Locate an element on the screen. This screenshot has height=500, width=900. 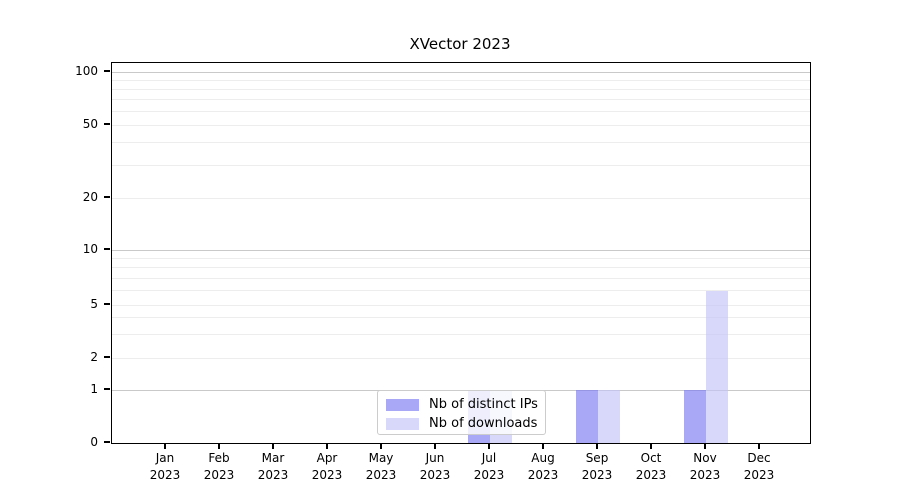
x-tick-mark-aug is located at coordinates (543, 446).